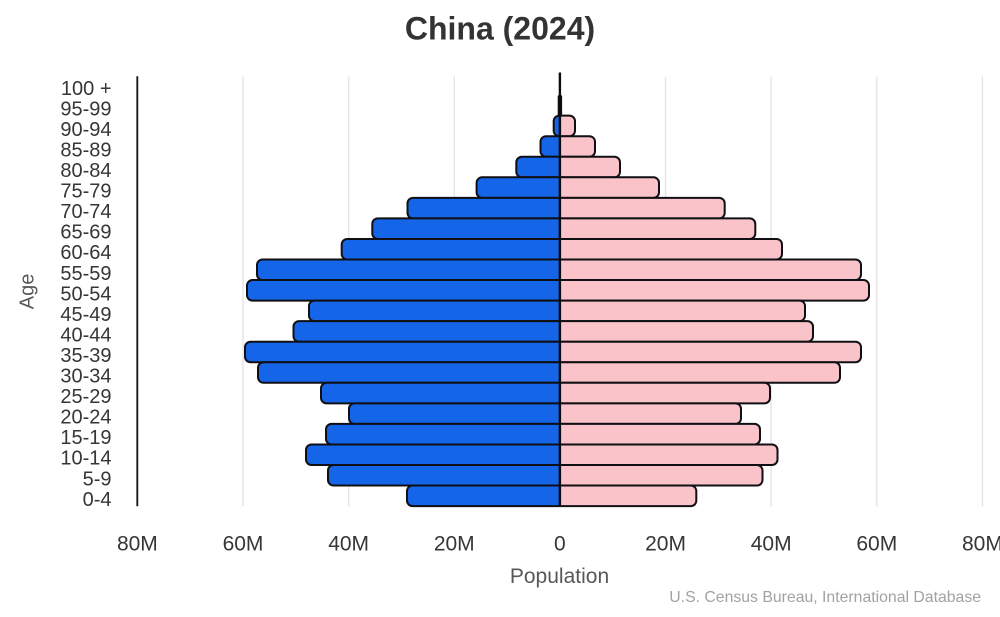 The image size is (1000, 617). I want to click on svg-text: 25-29, so click(85, 397).